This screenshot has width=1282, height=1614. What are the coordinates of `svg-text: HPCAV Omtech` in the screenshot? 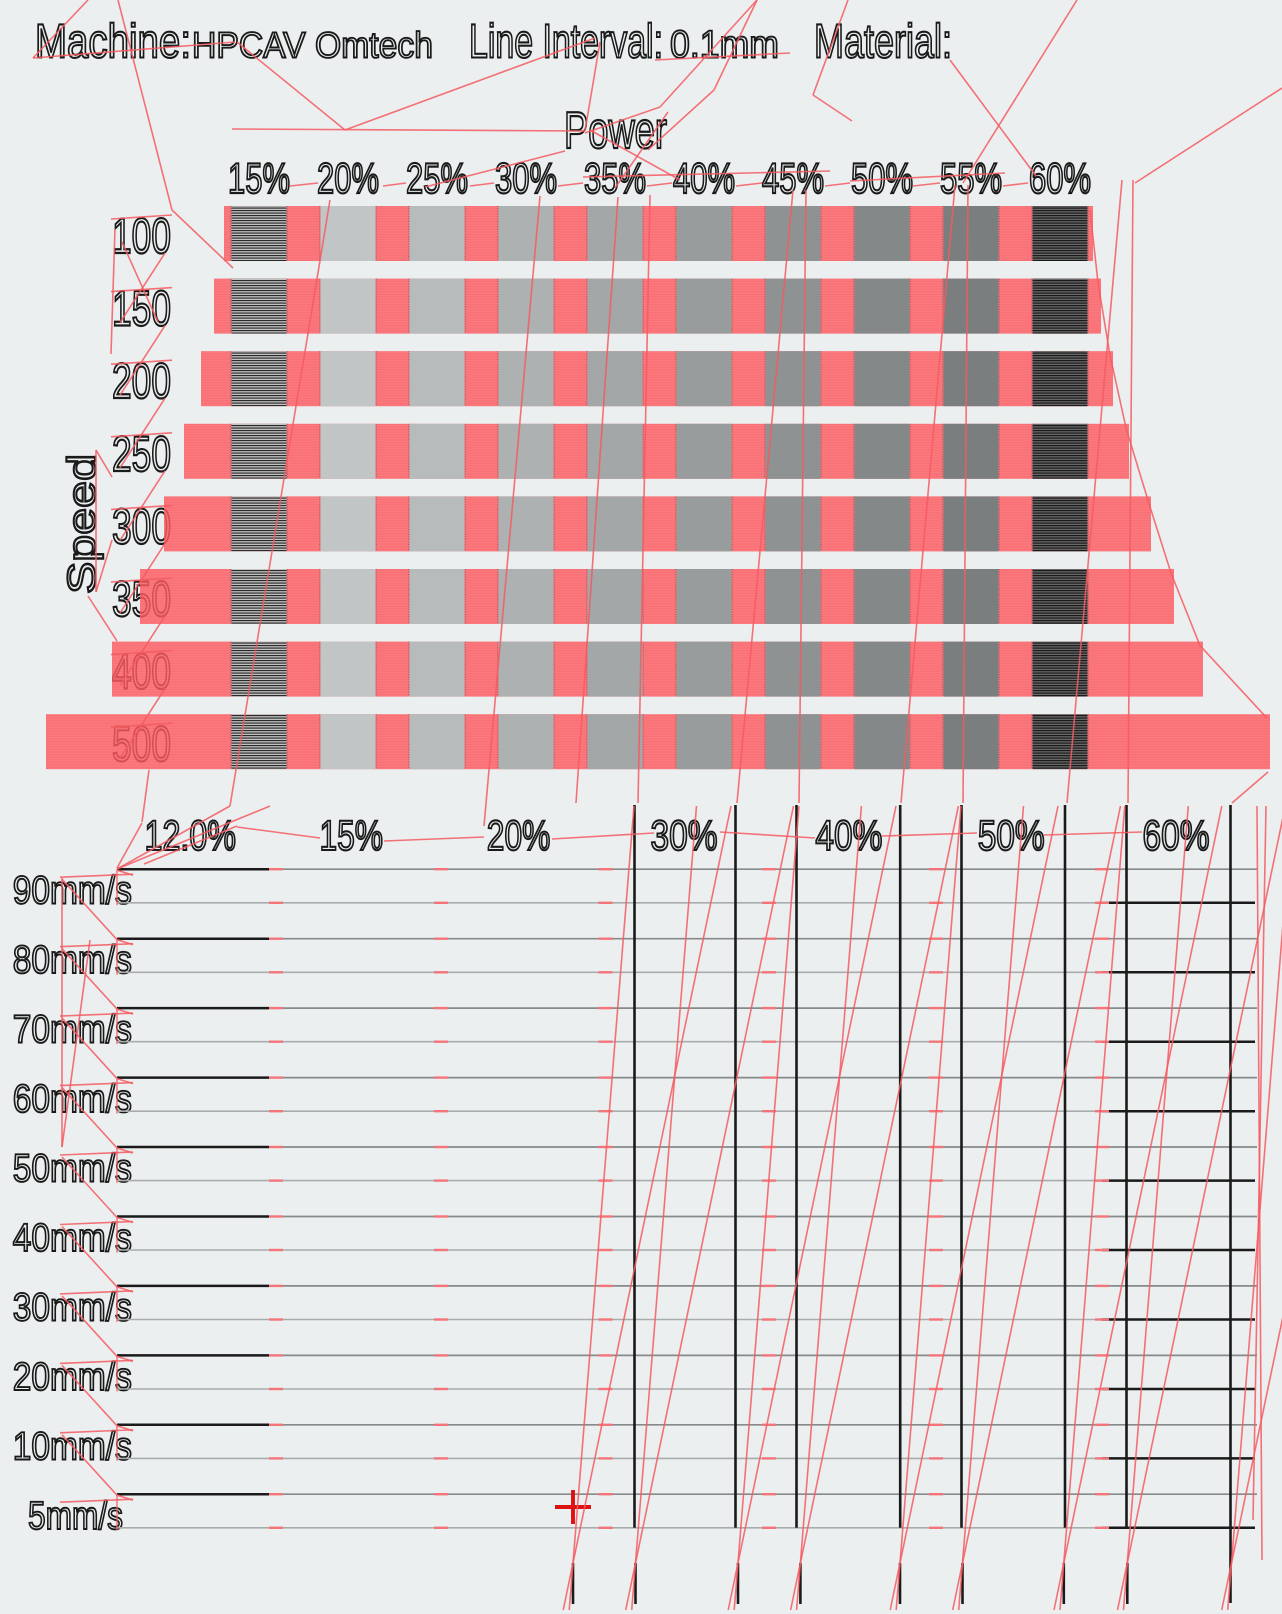 It's located at (312, 45).